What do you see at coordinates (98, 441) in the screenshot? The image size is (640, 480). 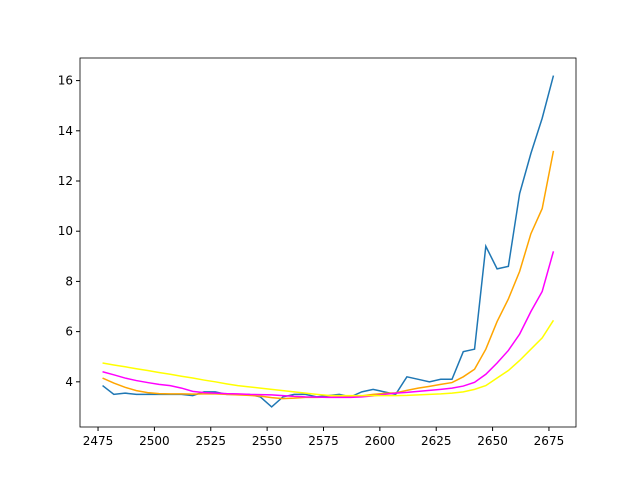 I see `x-tick-label: 2475` at bounding box center [98, 441].